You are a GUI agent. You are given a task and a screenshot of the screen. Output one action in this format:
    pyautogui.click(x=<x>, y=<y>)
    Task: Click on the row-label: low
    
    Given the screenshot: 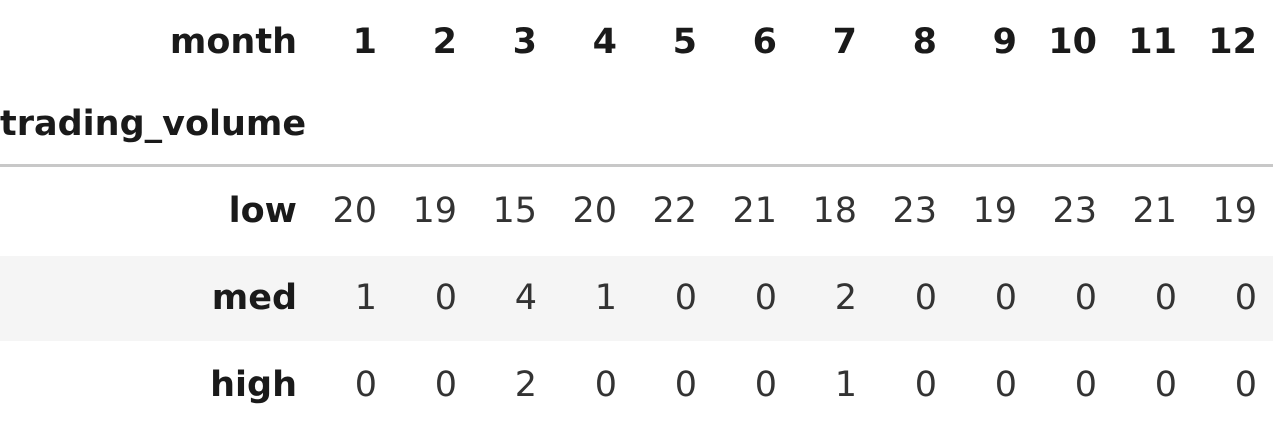 What is the action you would take?
    pyautogui.click(x=262, y=211)
    